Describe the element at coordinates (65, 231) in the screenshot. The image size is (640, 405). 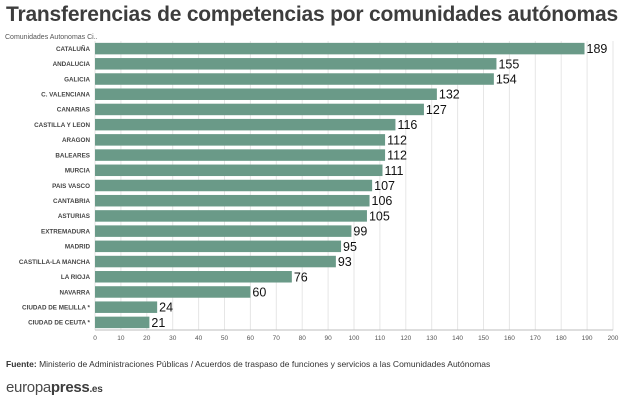
I see `category-label: EXTREMADURA` at that location.